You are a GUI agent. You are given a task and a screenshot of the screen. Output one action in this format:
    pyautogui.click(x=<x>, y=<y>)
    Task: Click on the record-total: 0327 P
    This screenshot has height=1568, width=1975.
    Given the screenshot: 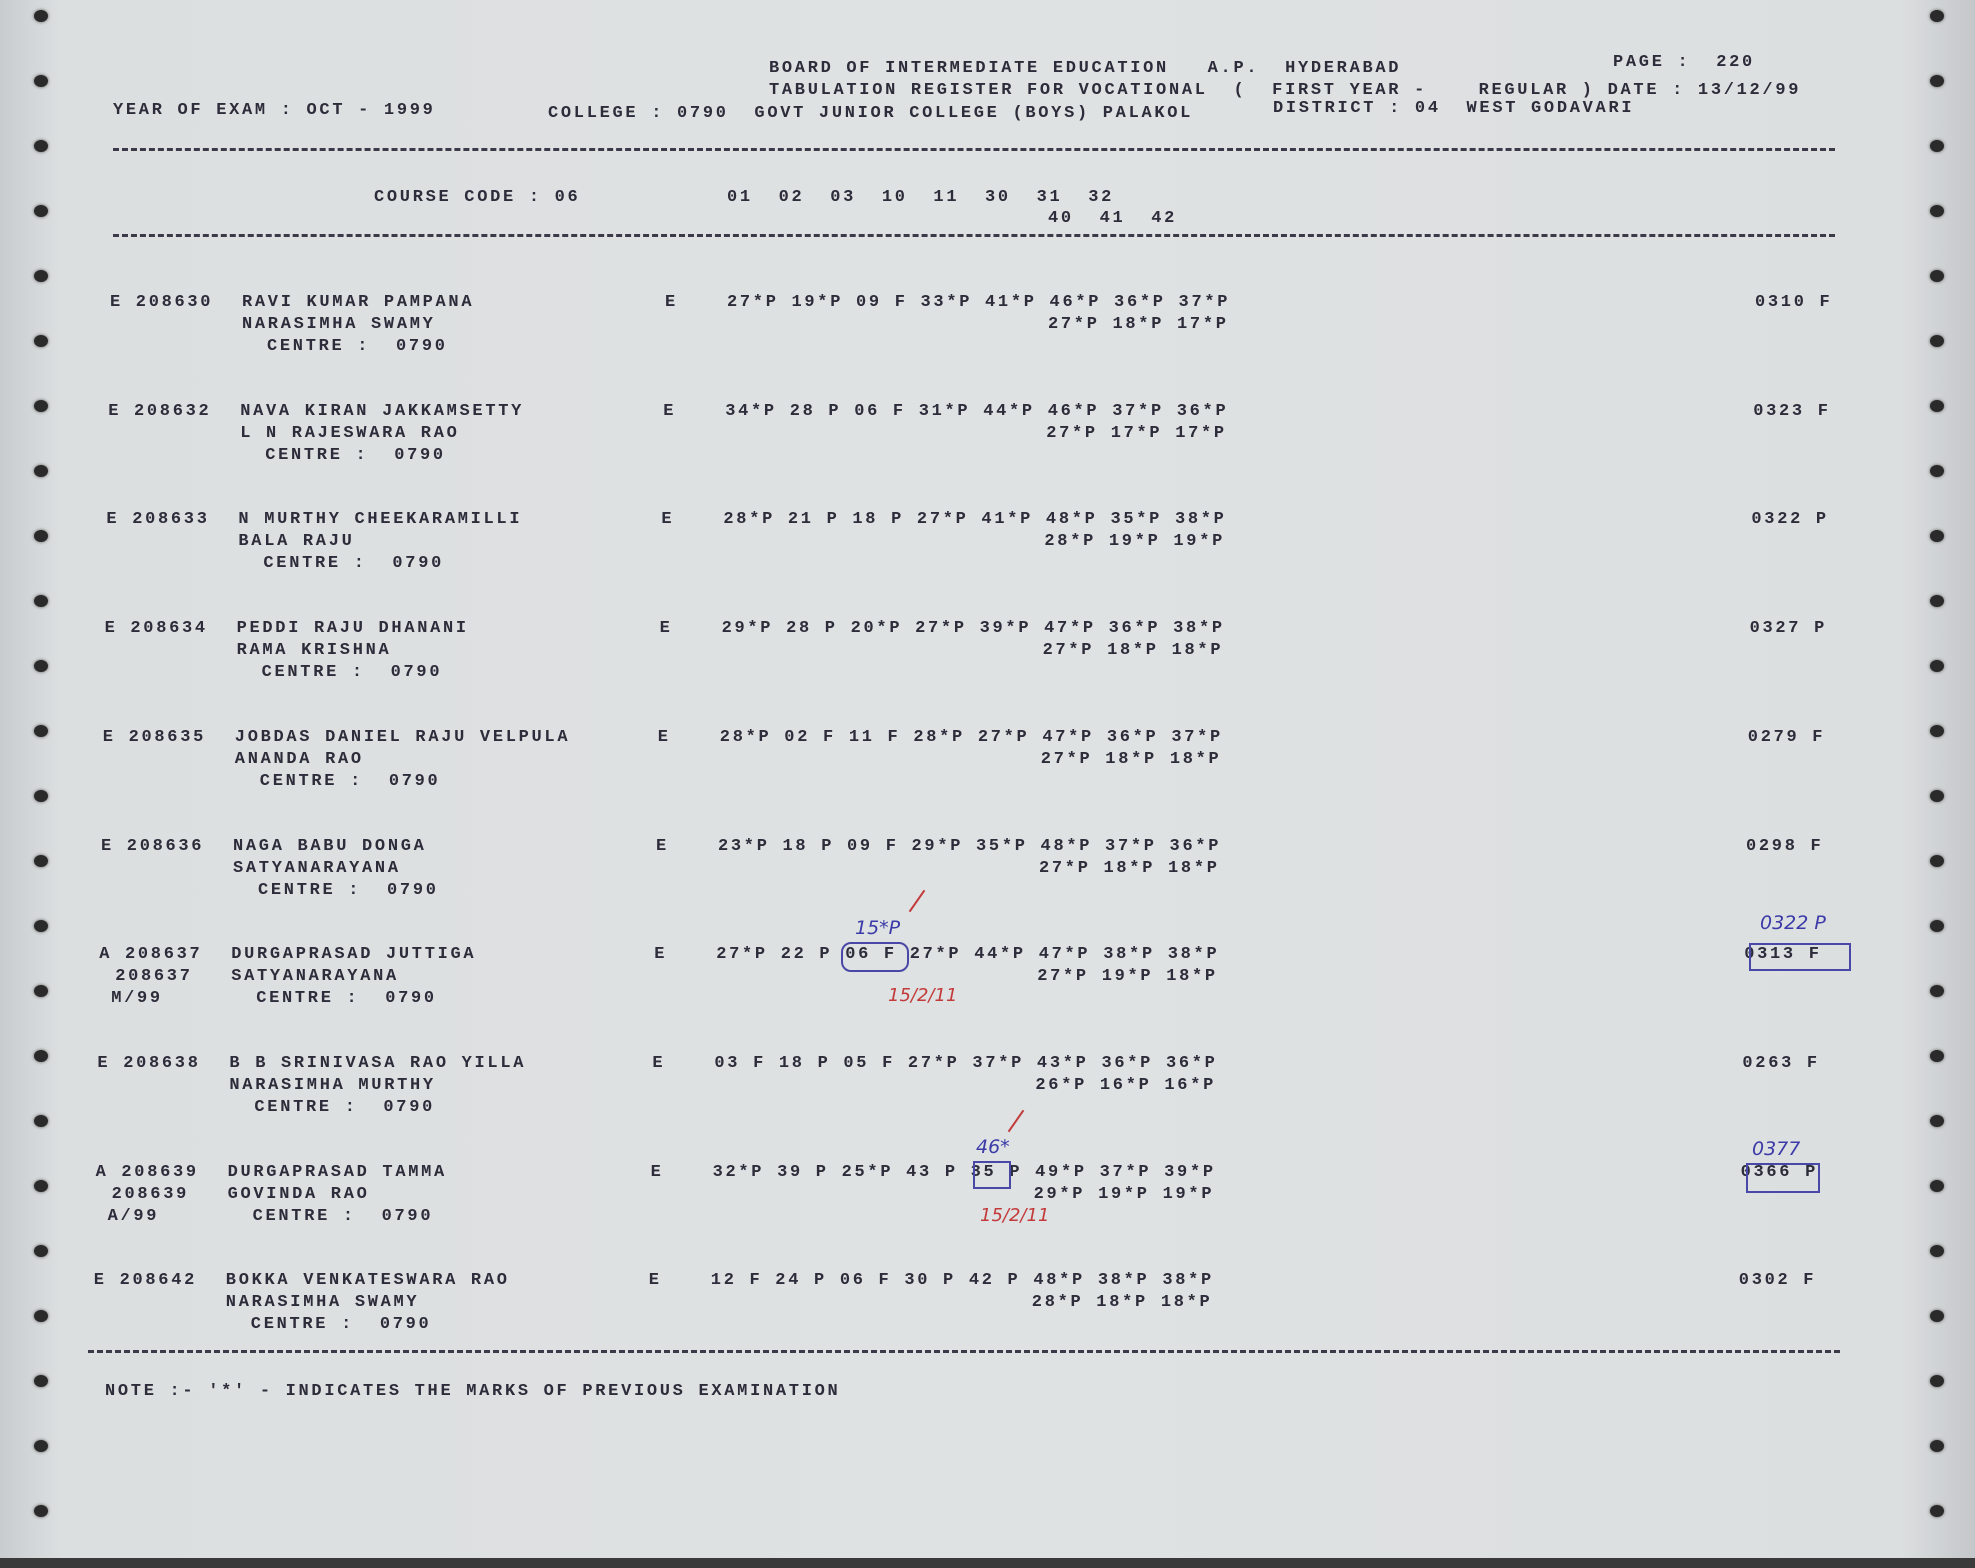 What is the action you would take?
    pyautogui.click(x=1788, y=629)
    